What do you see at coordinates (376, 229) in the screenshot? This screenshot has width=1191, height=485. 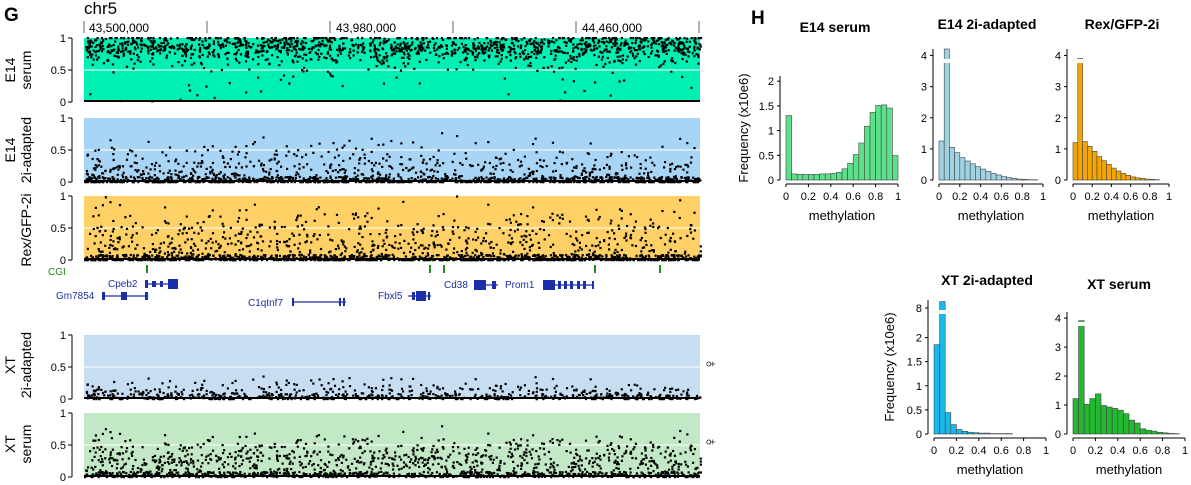 I see `track-rex-gfp-2i: 00.51` at bounding box center [376, 229].